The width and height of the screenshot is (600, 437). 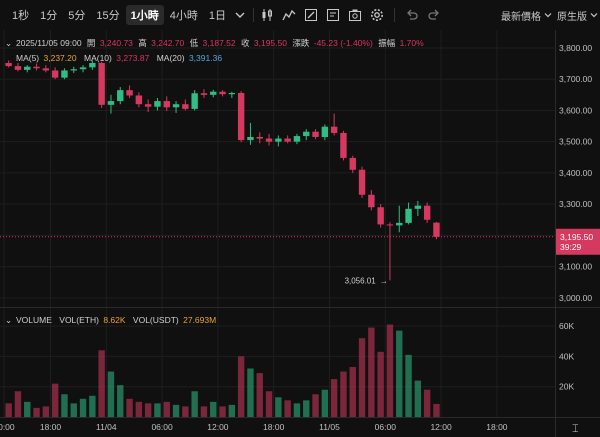 What do you see at coordinates (183, 16) in the screenshot?
I see `timeframe-4h: 4小時` at bounding box center [183, 16].